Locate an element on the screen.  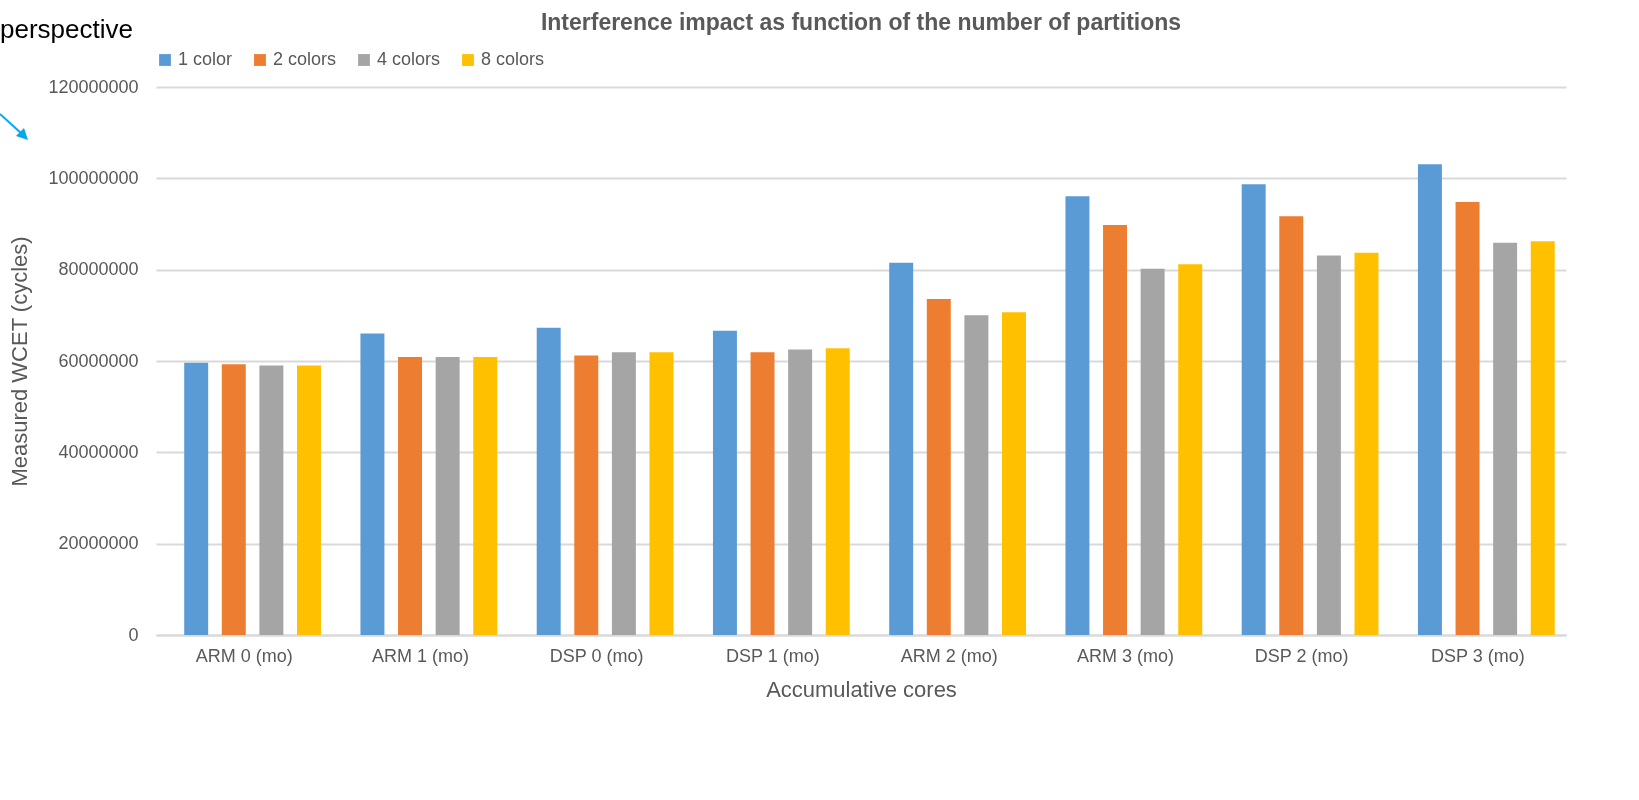
chart-title: Interference impact as function of the number of partitions is located at coordinates (861, 22).